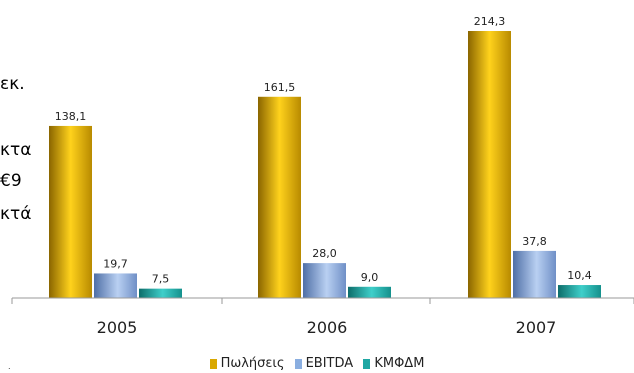 The image size is (634, 373). I want to click on data-label-kmfdm-2006: 9,0, so click(370, 277).